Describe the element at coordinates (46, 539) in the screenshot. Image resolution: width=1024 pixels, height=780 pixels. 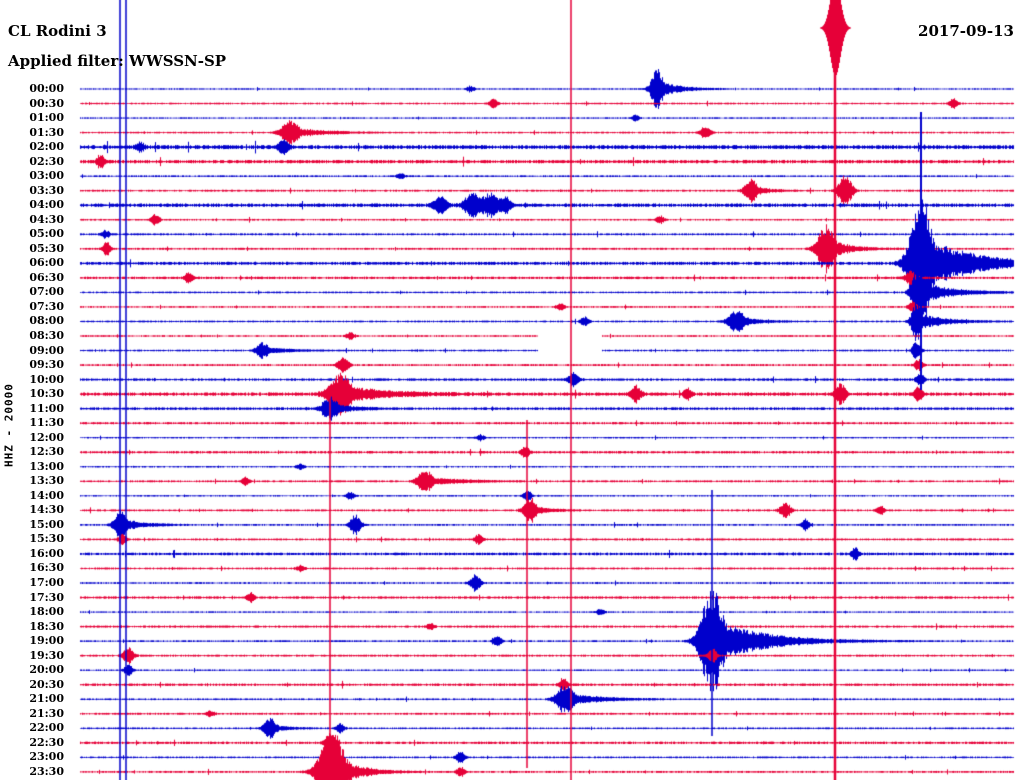
I see `time-label: 15:30` at that location.